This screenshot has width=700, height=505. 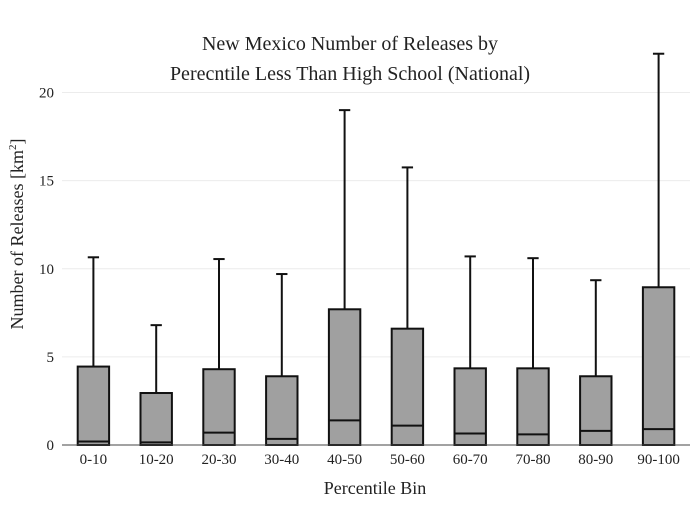 I want to click on x-tick-label: 90-100, so click(x=658, y=460).